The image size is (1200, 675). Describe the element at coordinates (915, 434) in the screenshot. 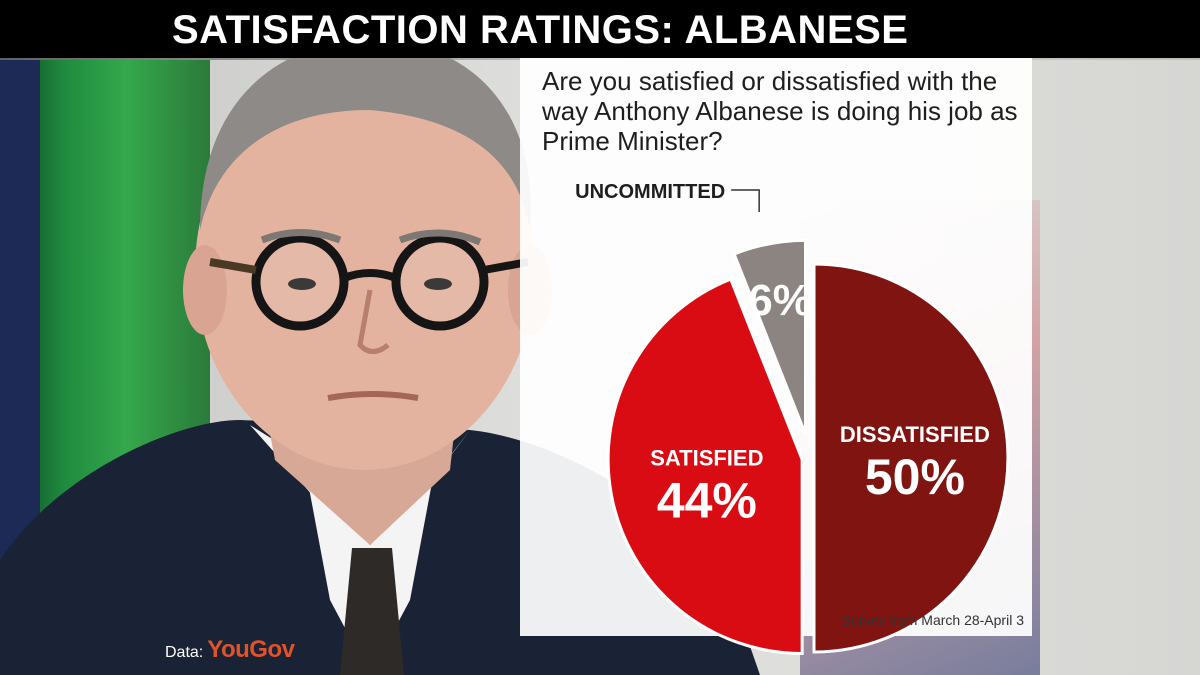

I see `slice-label-dissatisfied: DISSATISFIED` at that location.